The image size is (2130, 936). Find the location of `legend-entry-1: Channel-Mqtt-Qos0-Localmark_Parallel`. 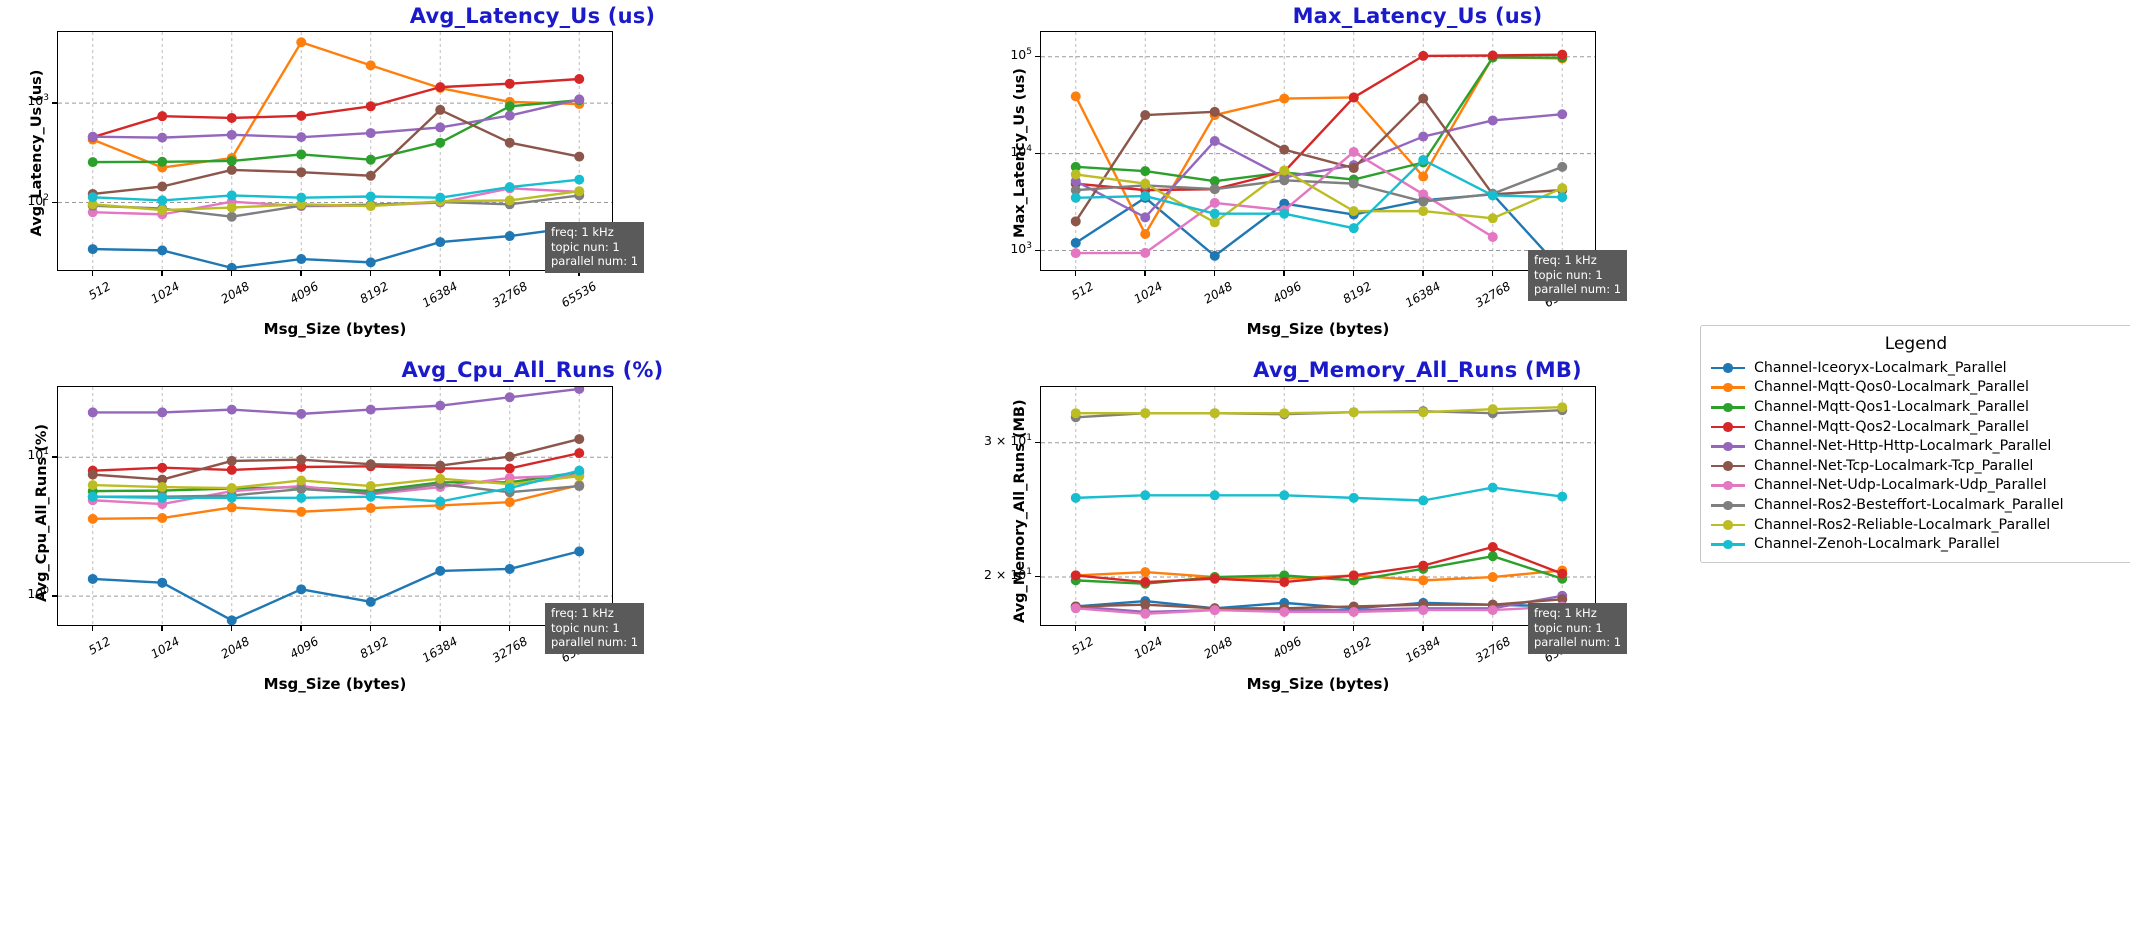

legend-entry-1: Channel-Mqtt-Qos0-Localmark_Parallel is located at coordinates (1916, 388).